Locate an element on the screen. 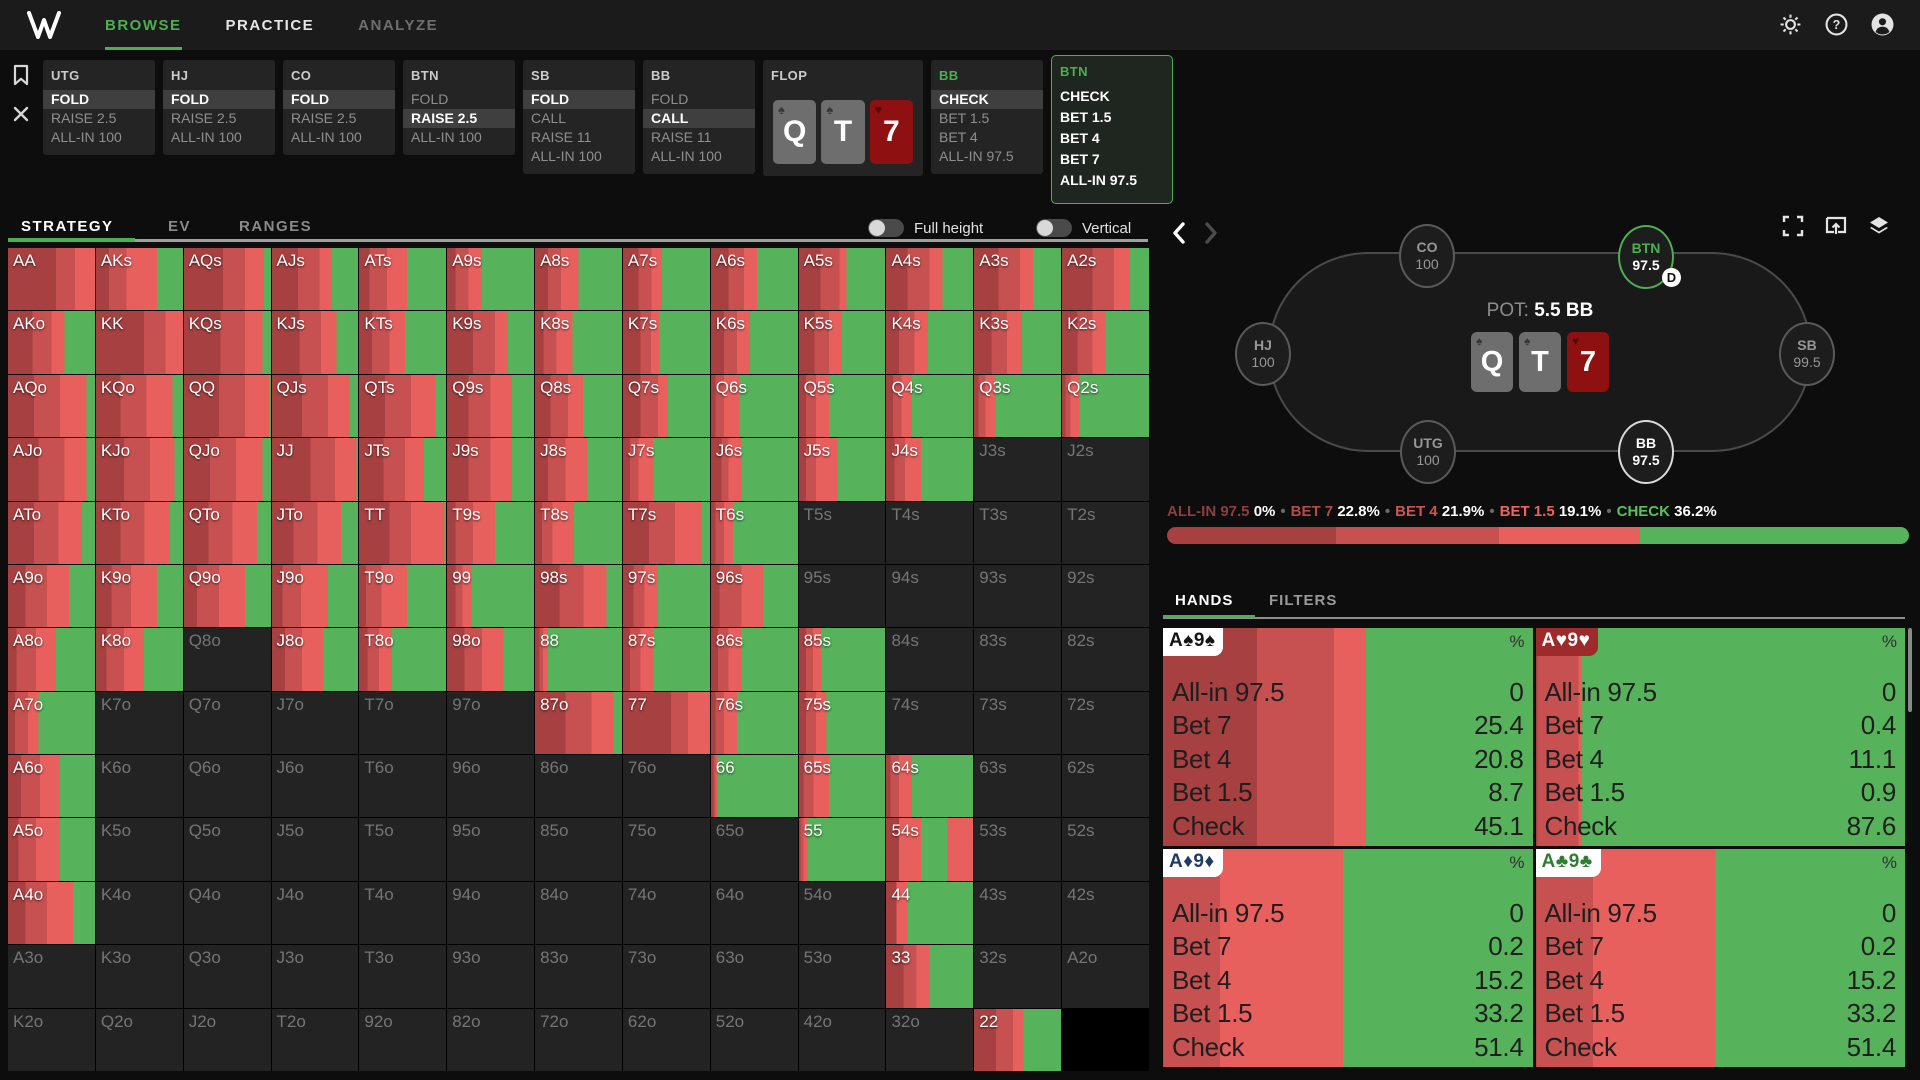 The height and width of the screenshot is (1080, 1920). matrix-cell-77: 77 is located at coordinates (666, 723).